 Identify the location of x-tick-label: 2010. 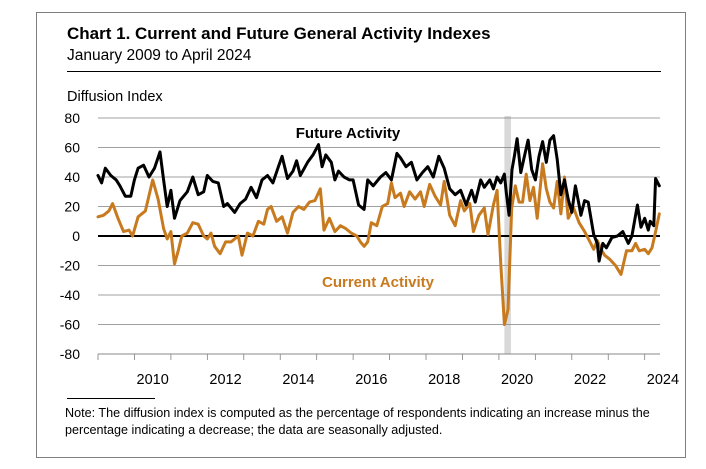
(153, 380).